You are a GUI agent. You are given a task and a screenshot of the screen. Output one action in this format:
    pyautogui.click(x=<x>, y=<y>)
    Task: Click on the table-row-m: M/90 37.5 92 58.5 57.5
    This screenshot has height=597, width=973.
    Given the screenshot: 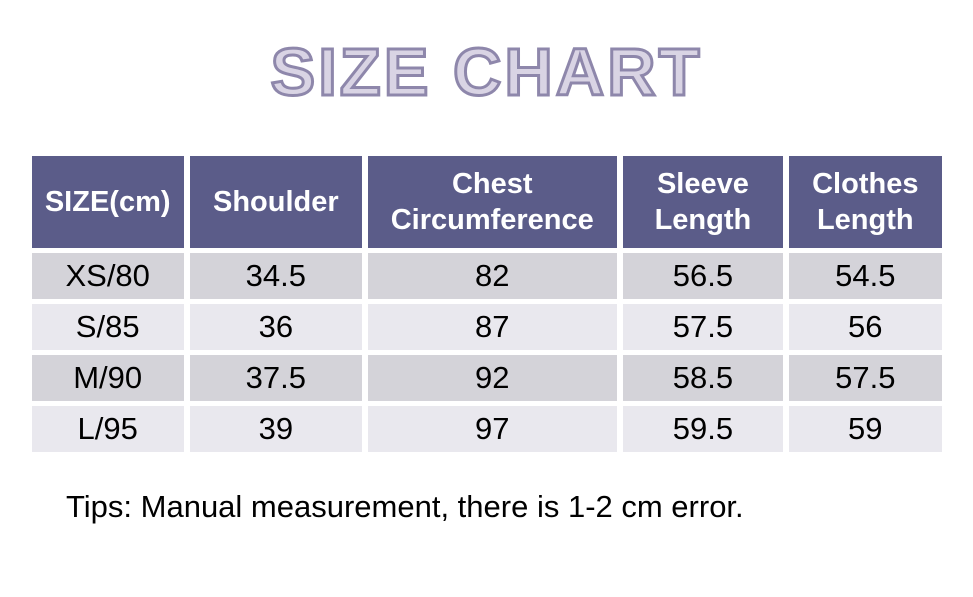 What is the action you would take?
    pyautogui.click(x=486, y=378)
    